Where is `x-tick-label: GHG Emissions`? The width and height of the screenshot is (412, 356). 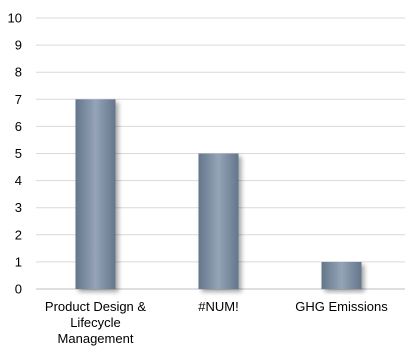
x-tick-label: GHG Emissions is located at coordinates (341, 306).